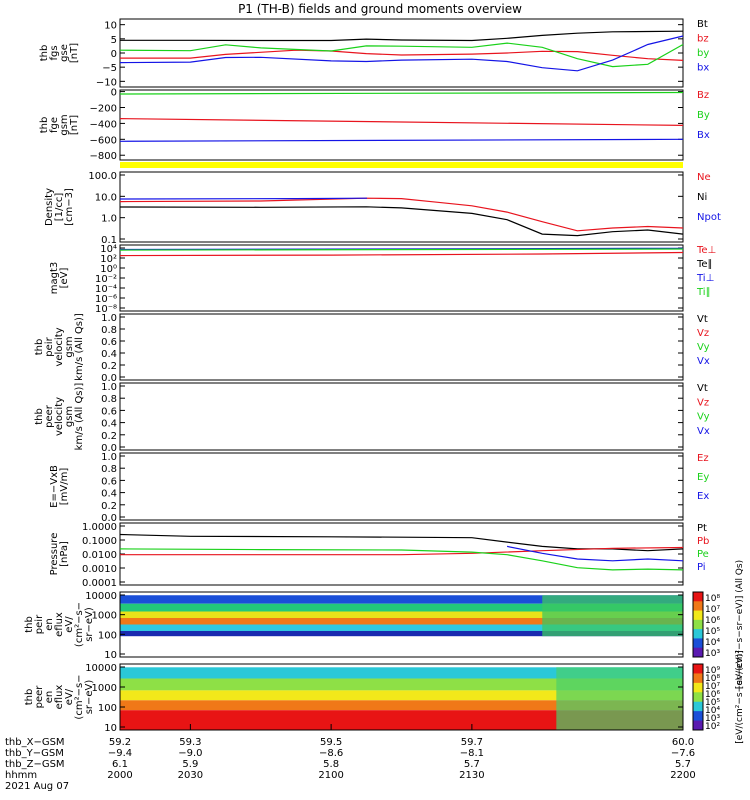 This screenshot has width=750, height=800. Describe the element at coordinates (702, 319) in the screenshot. I see `legend-Vt: Vt` at that location.